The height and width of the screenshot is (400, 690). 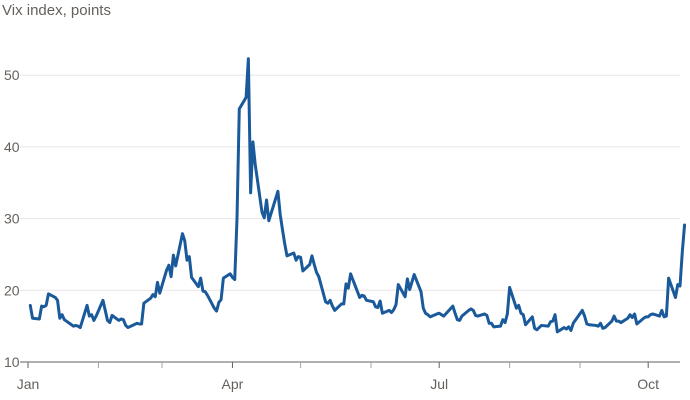 I want to click on x-tick-label: Apr, so click(x=233, y=384).